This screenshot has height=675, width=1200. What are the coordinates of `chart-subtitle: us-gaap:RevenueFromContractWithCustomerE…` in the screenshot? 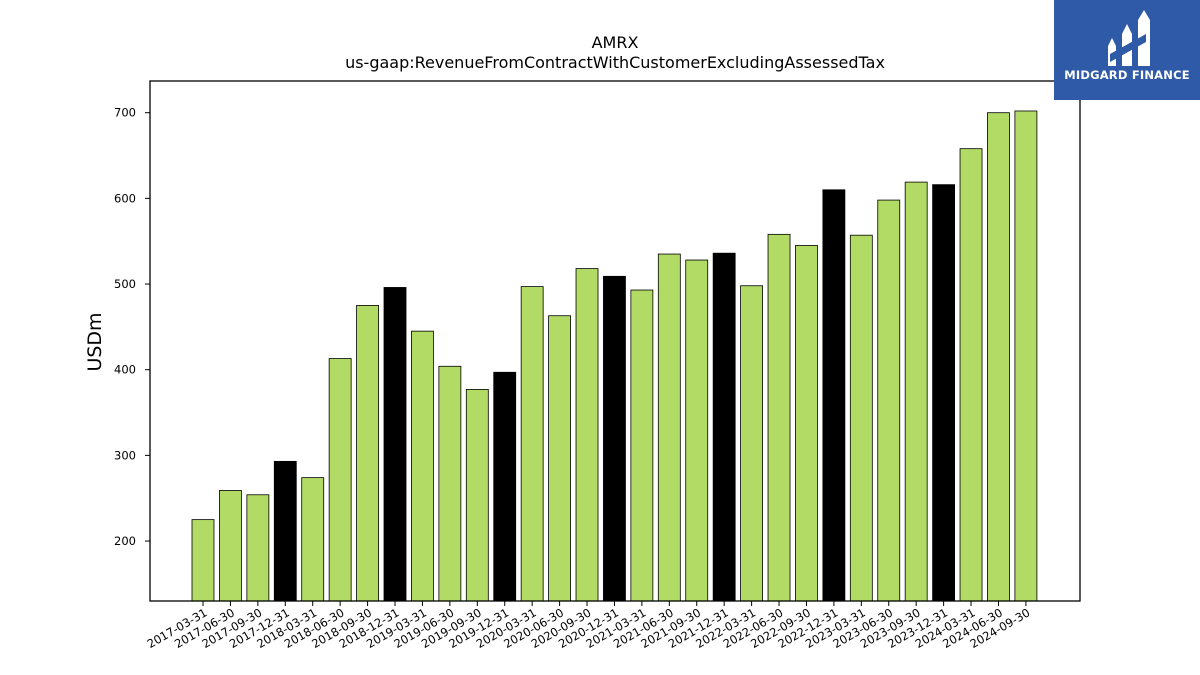 It's located at (615, 62).